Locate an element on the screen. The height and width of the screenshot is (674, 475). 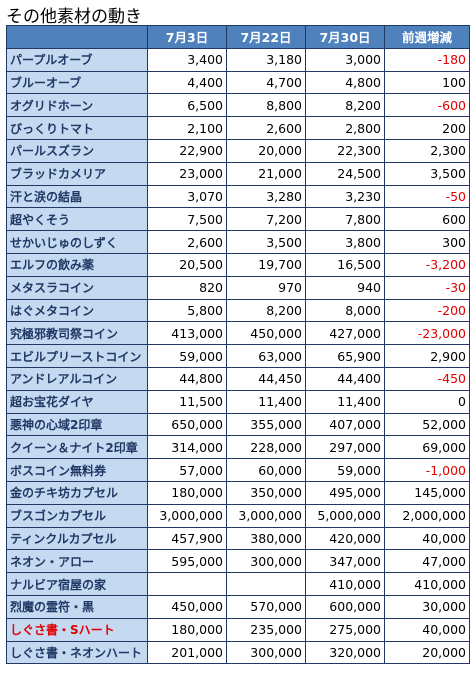
price-cell: -600 is located at coordinates (427, 105).